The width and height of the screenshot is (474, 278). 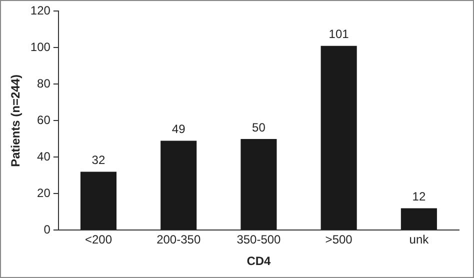 I want to click on x-tick-label: unk, so click(x=419, y=239).